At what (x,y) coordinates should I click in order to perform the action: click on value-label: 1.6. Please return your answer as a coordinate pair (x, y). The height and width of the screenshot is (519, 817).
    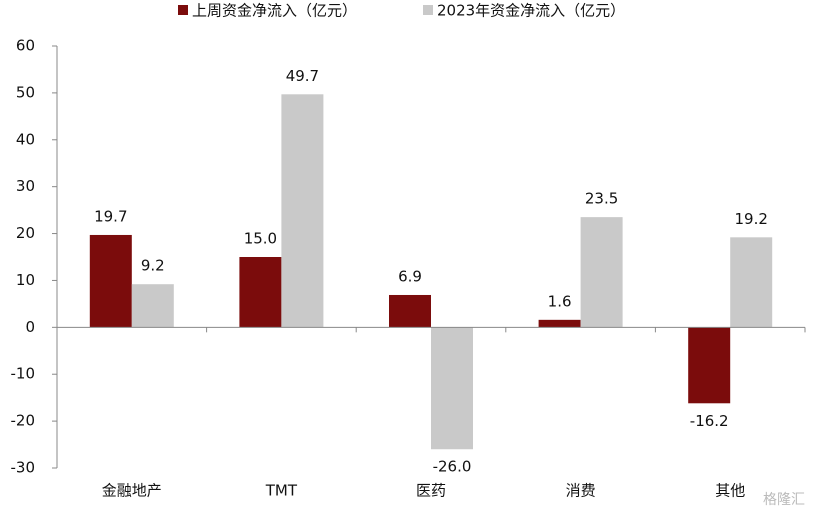
    Looking at the image, I should click on (560, 301).